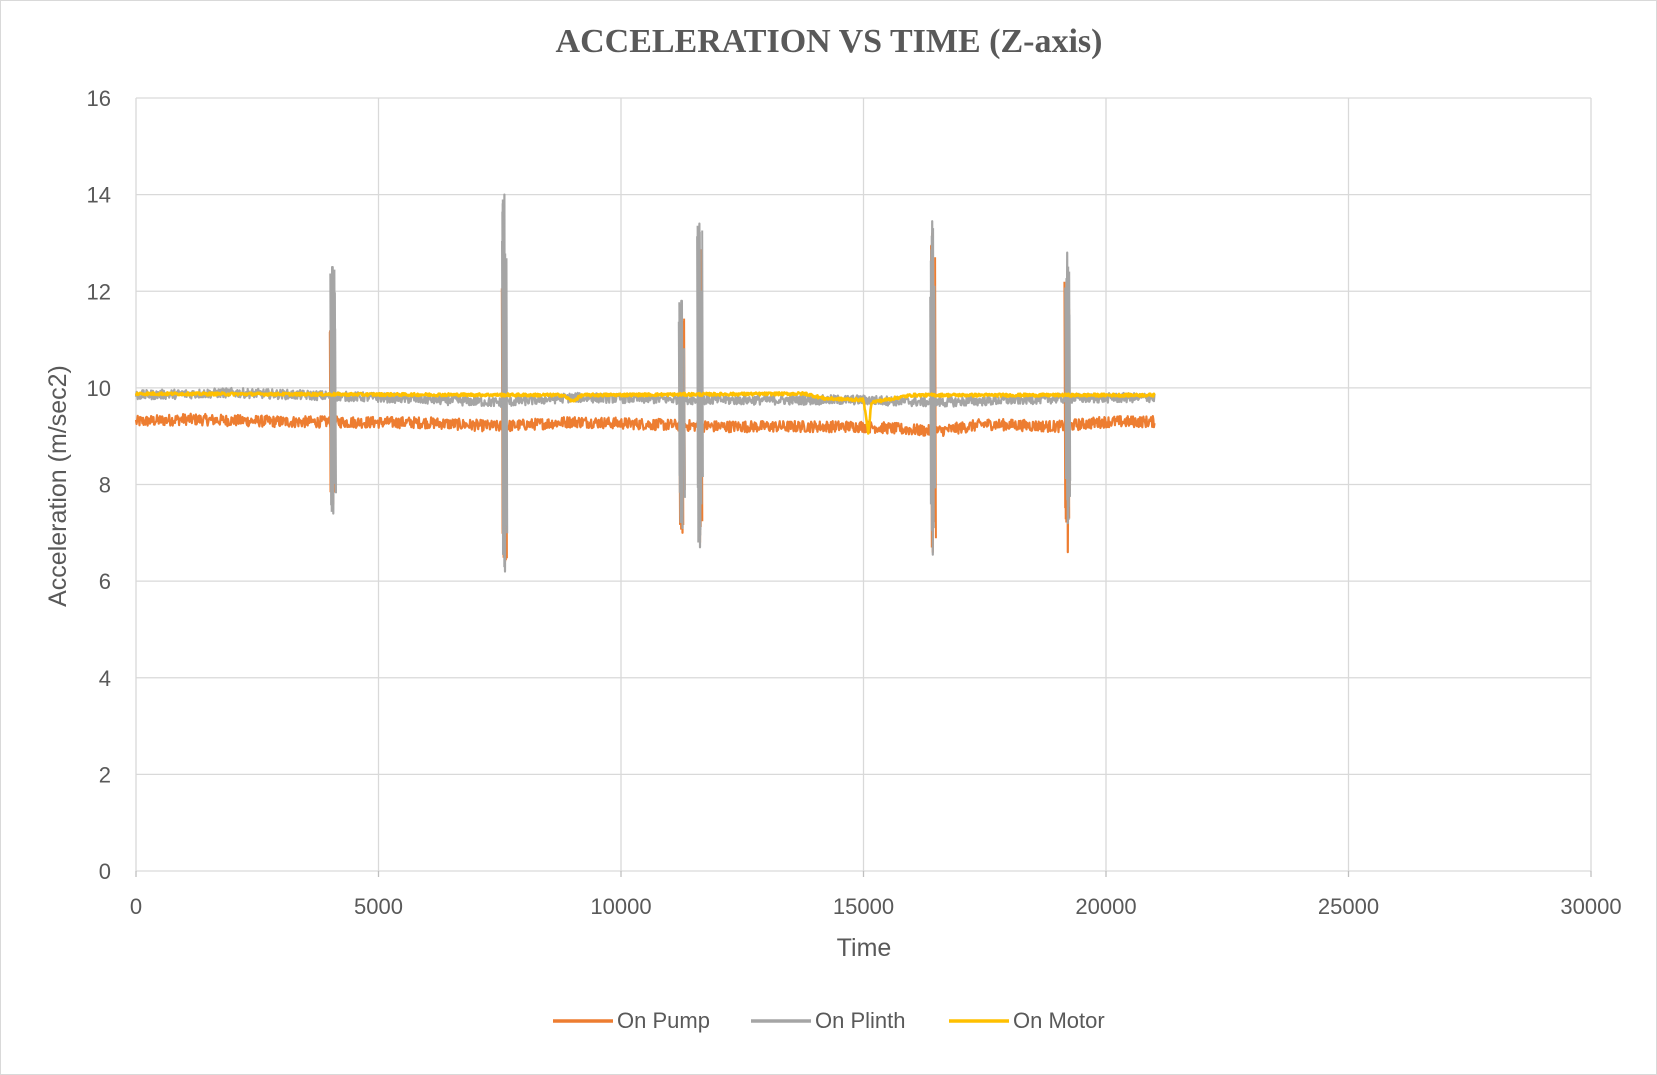 This screenshot has width=1657, height=1075. What do you see at coordinates (99, 98) in the screenshot?
I see `y-tick-label: 16` at bounding box center [99, 98].